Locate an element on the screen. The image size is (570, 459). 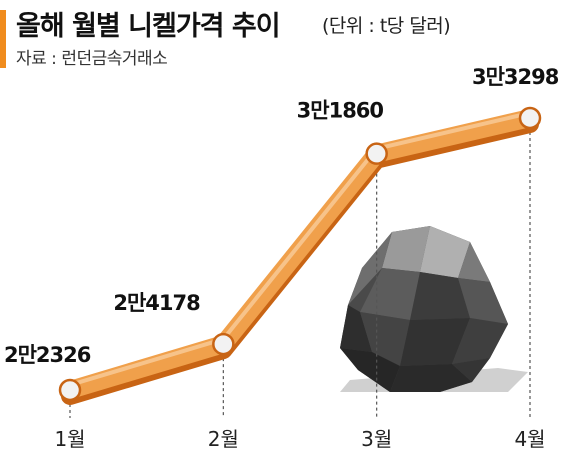
value-label: 2만2326 is located at coordinates (47, 355).